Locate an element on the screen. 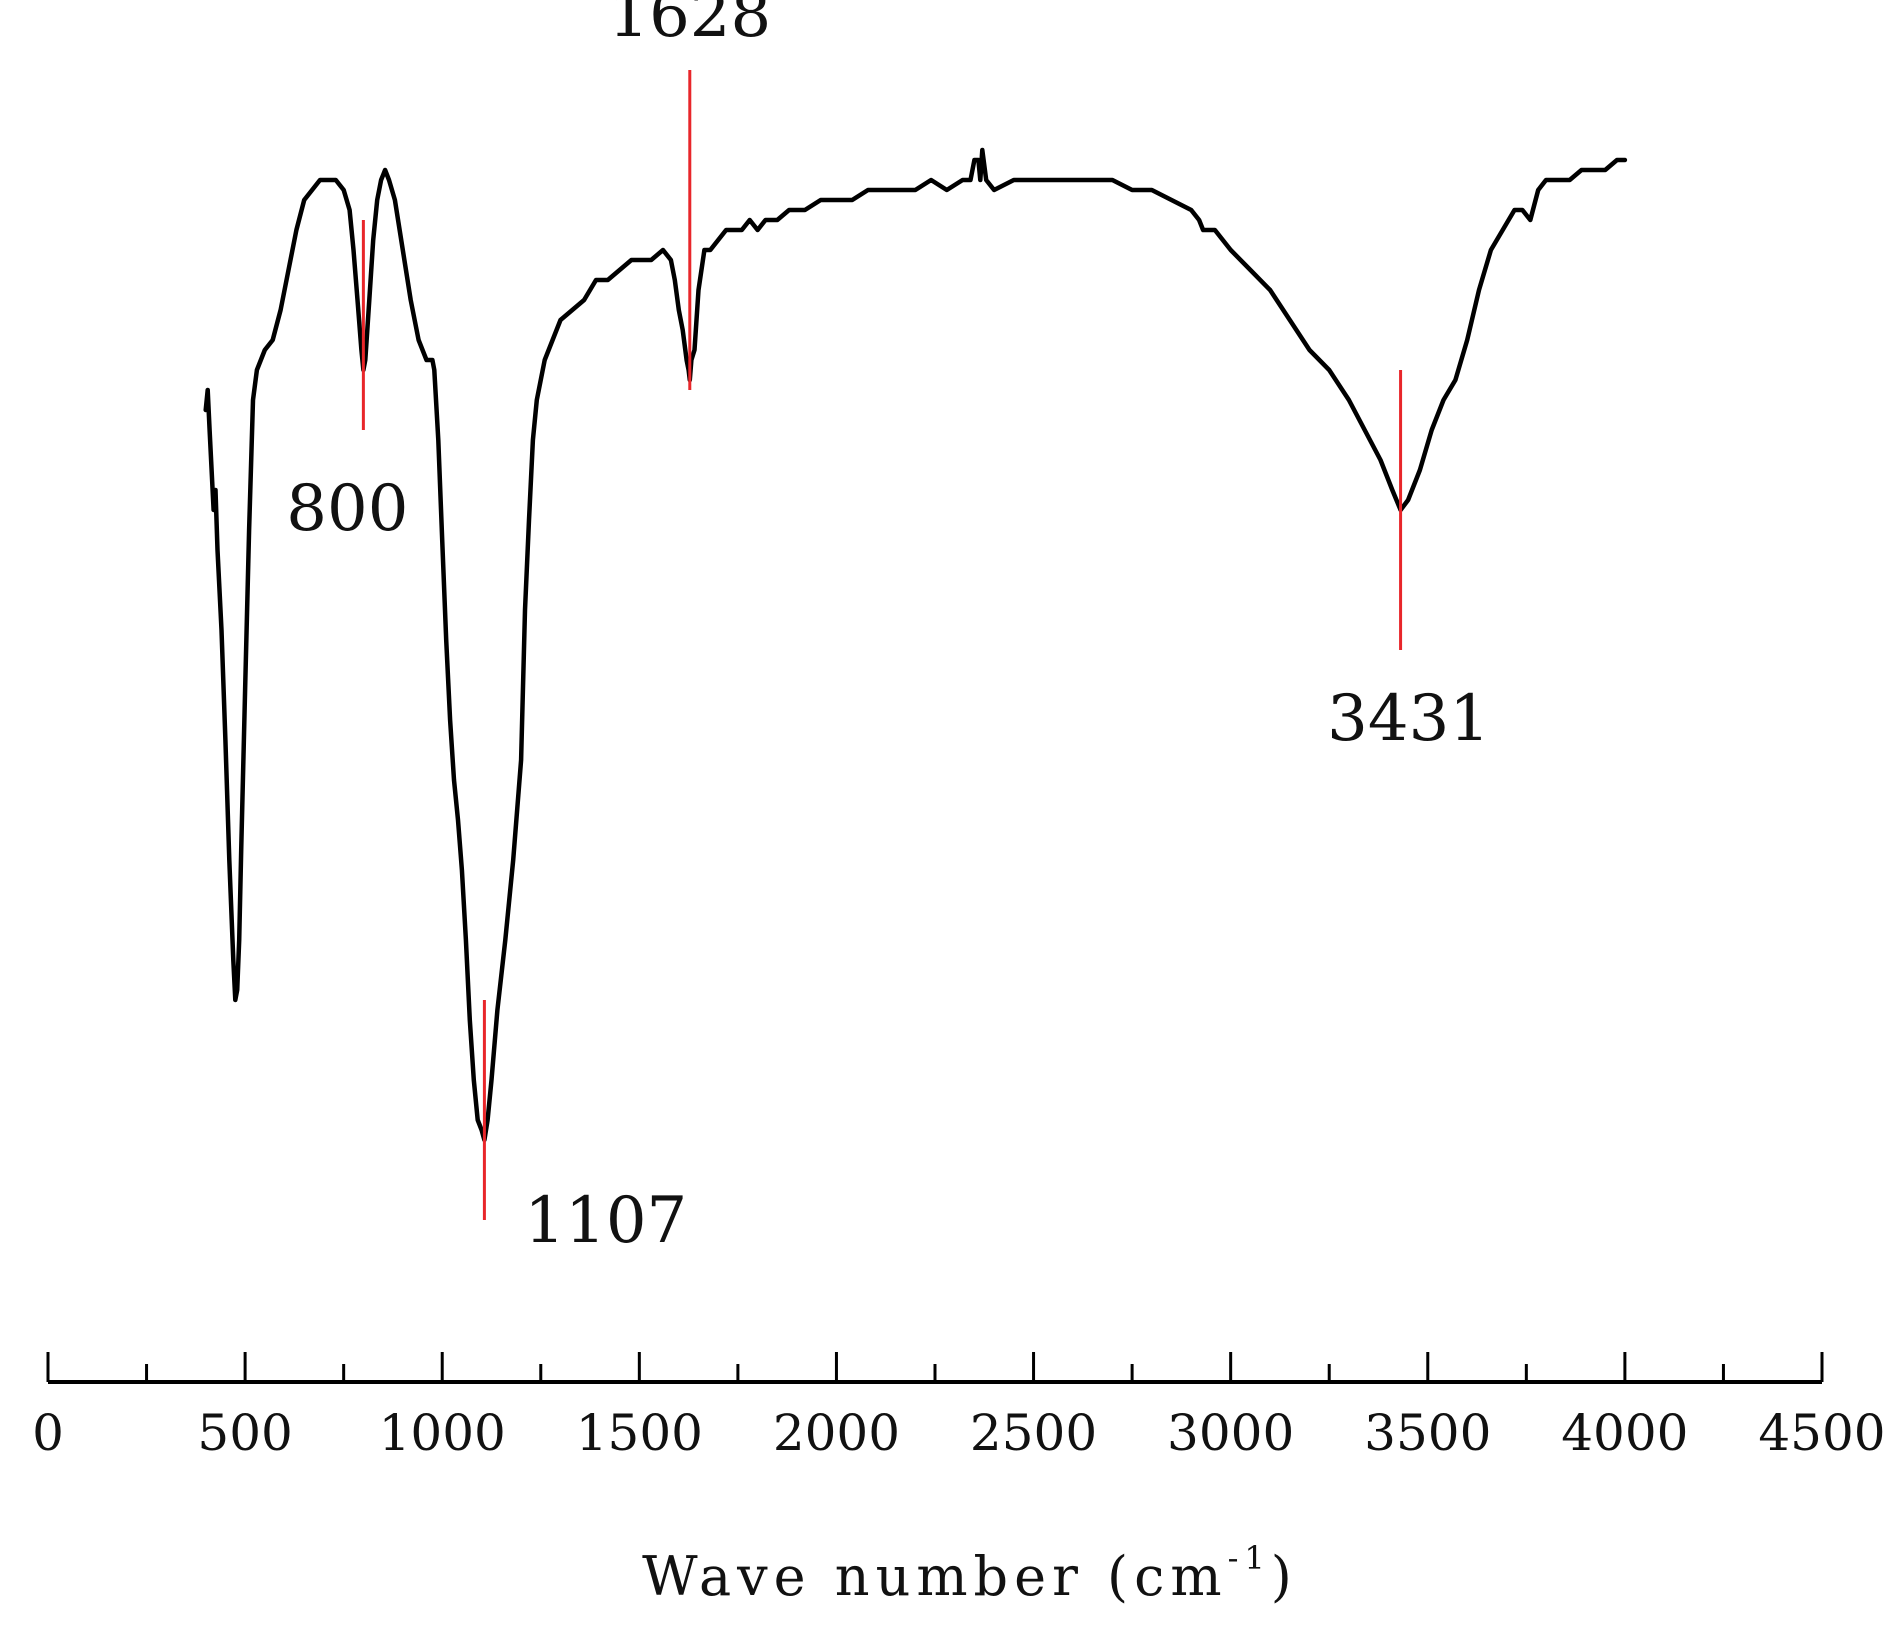  x-axis-title-close: ) is located at coordinates (1284, 1576).